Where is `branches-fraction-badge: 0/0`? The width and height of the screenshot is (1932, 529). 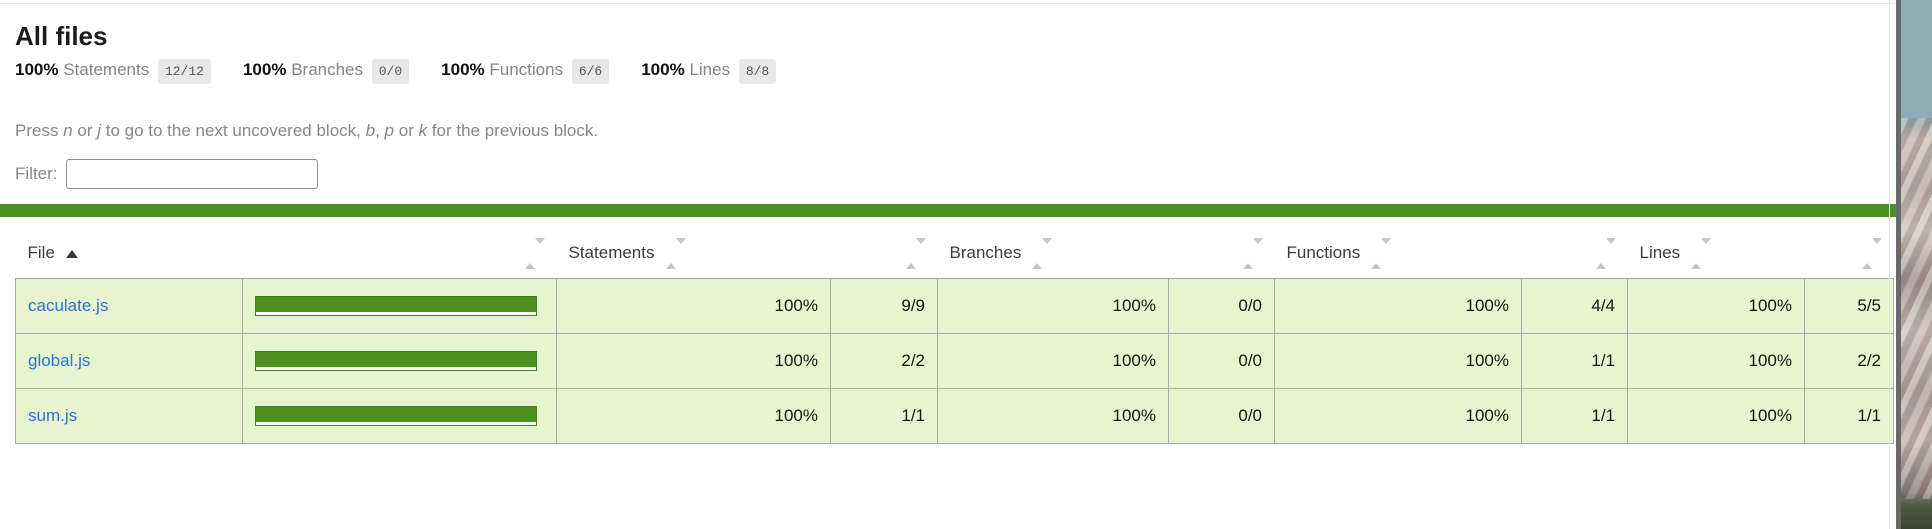 branches-fraction-badge: 0/0 is located at coordinates (390, 71).